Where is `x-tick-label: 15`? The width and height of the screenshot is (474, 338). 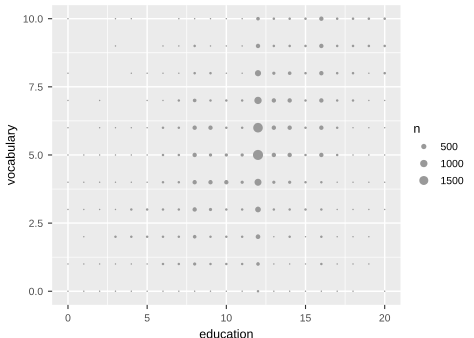 x-tick-label: 15 is located at coordinates (305, 318).